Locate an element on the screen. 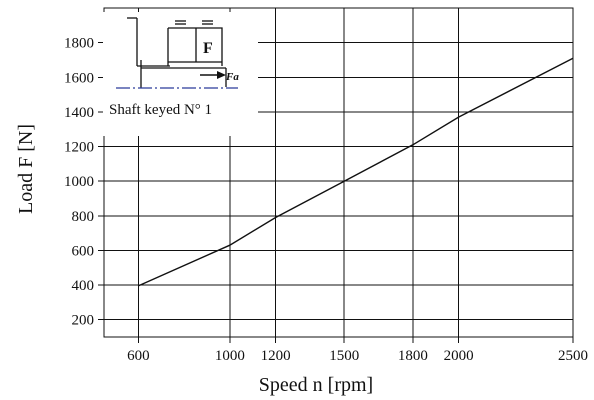 This screenshot has width=594, height=400. x-tick-label: 1000 is located at coordinates (230, 356).